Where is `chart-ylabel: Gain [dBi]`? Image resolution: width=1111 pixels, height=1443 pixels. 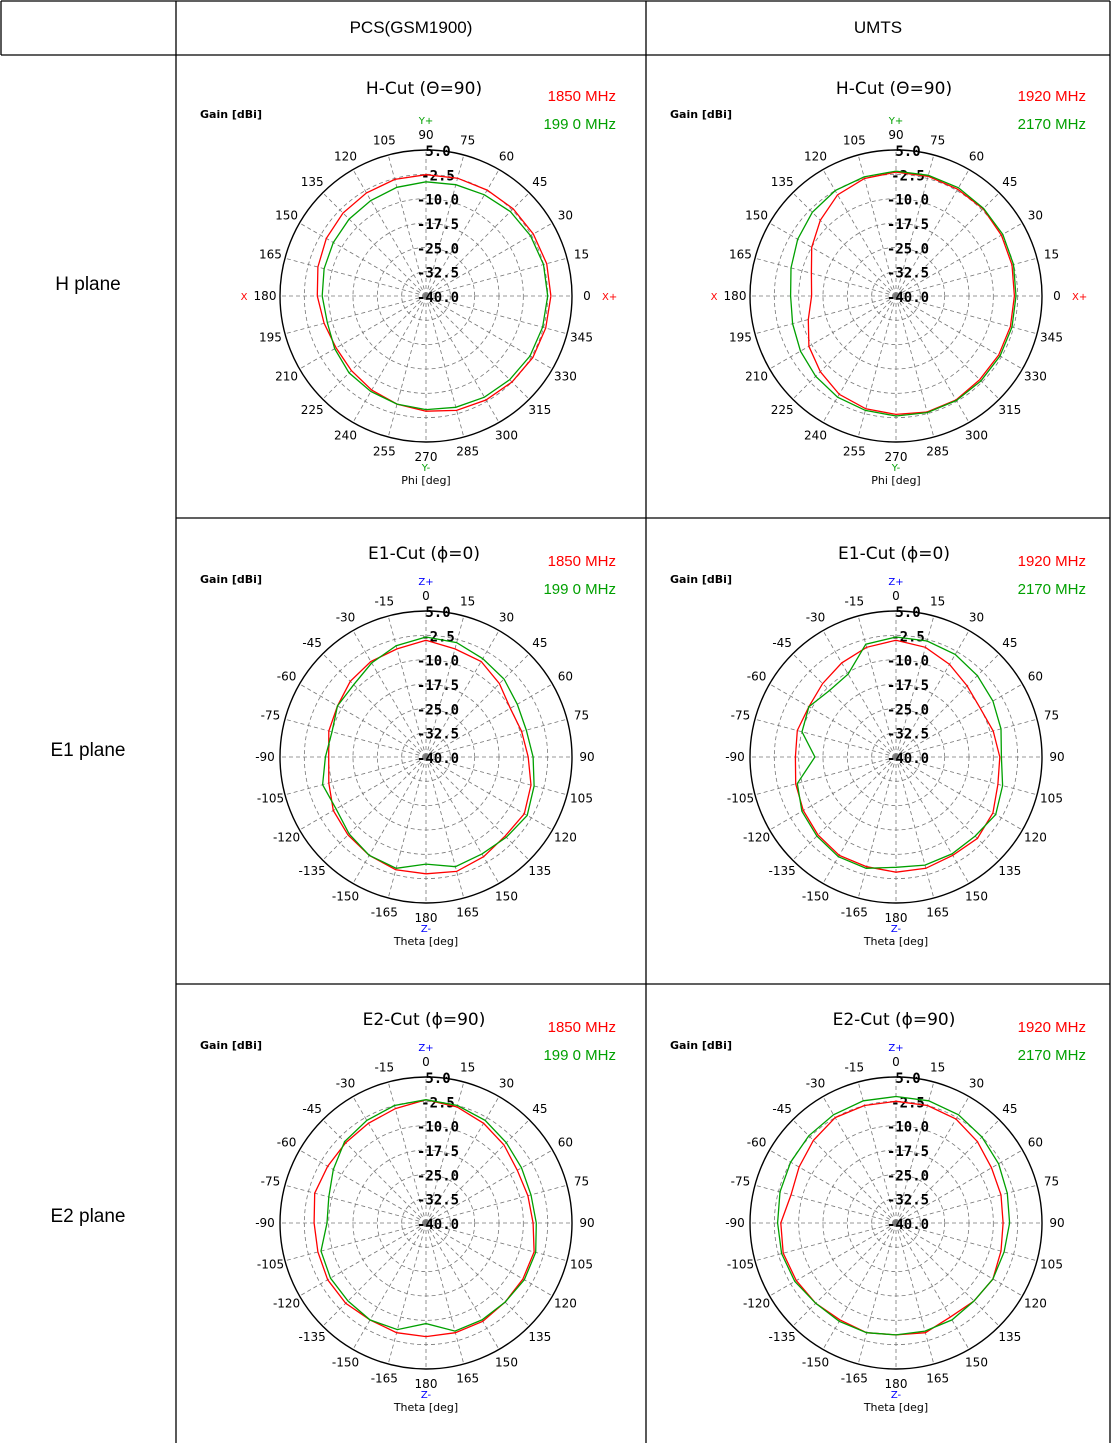 chart-ylabel: Gain [dBi] is located at coordinates (701, 579).